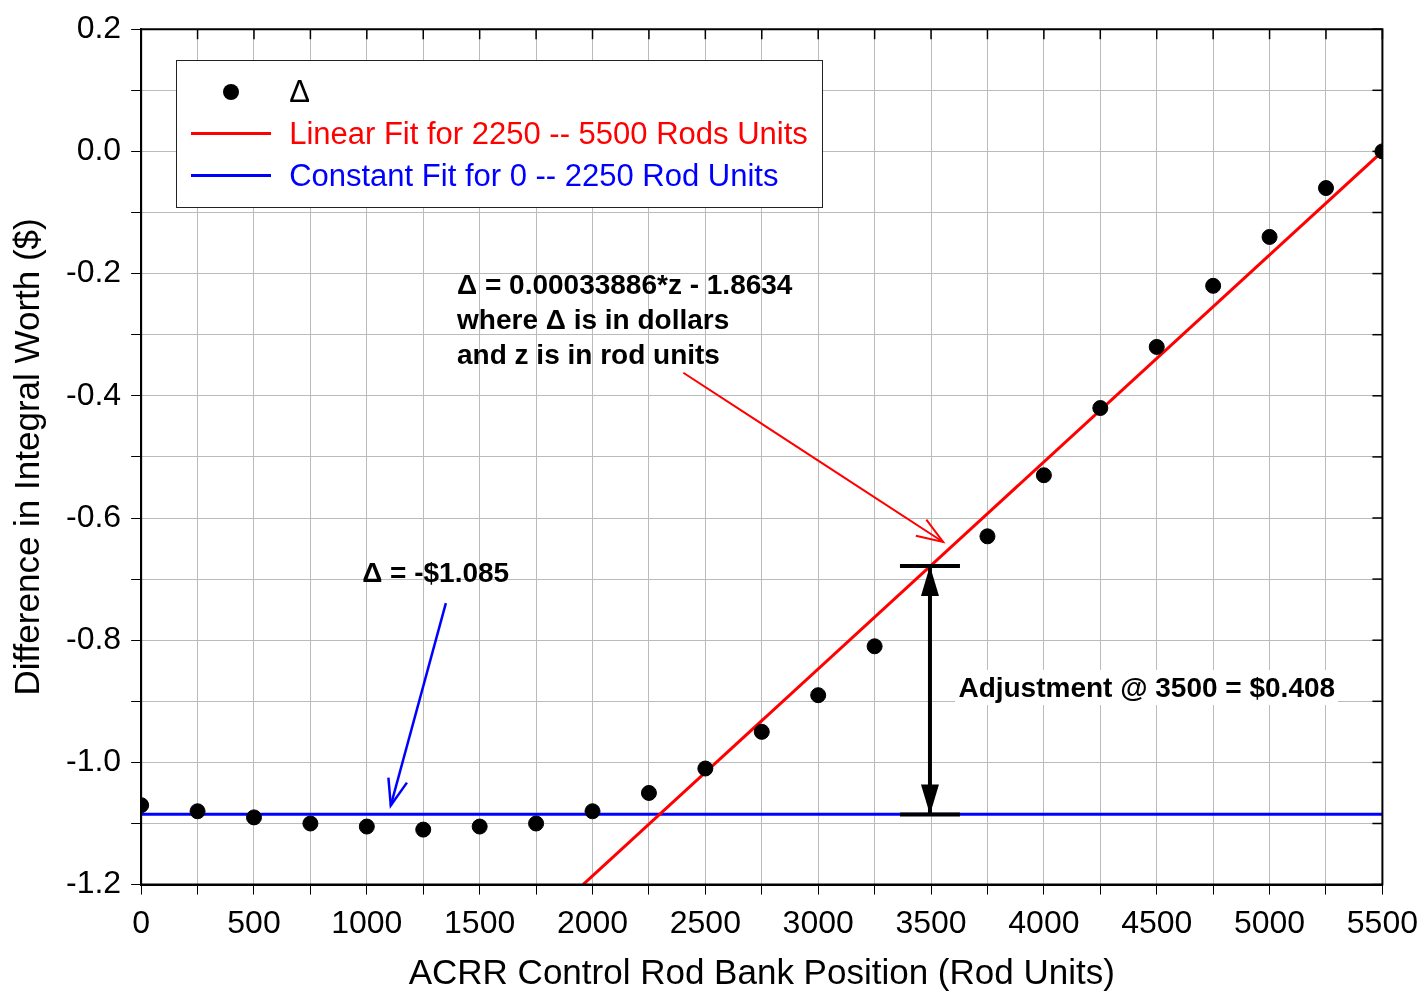 The image size is (1428, 1005). What do you see at coordinates (99, 149) in the screenshot?
I see `y-tick-label: 0.0` at bounding box center [99, 149].